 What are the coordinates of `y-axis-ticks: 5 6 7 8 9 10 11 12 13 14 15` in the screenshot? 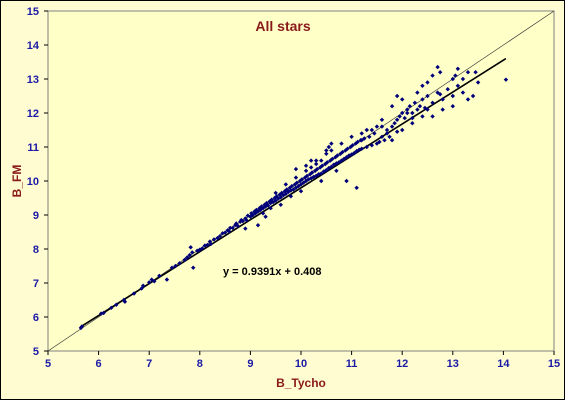 It's located at (37, 182).